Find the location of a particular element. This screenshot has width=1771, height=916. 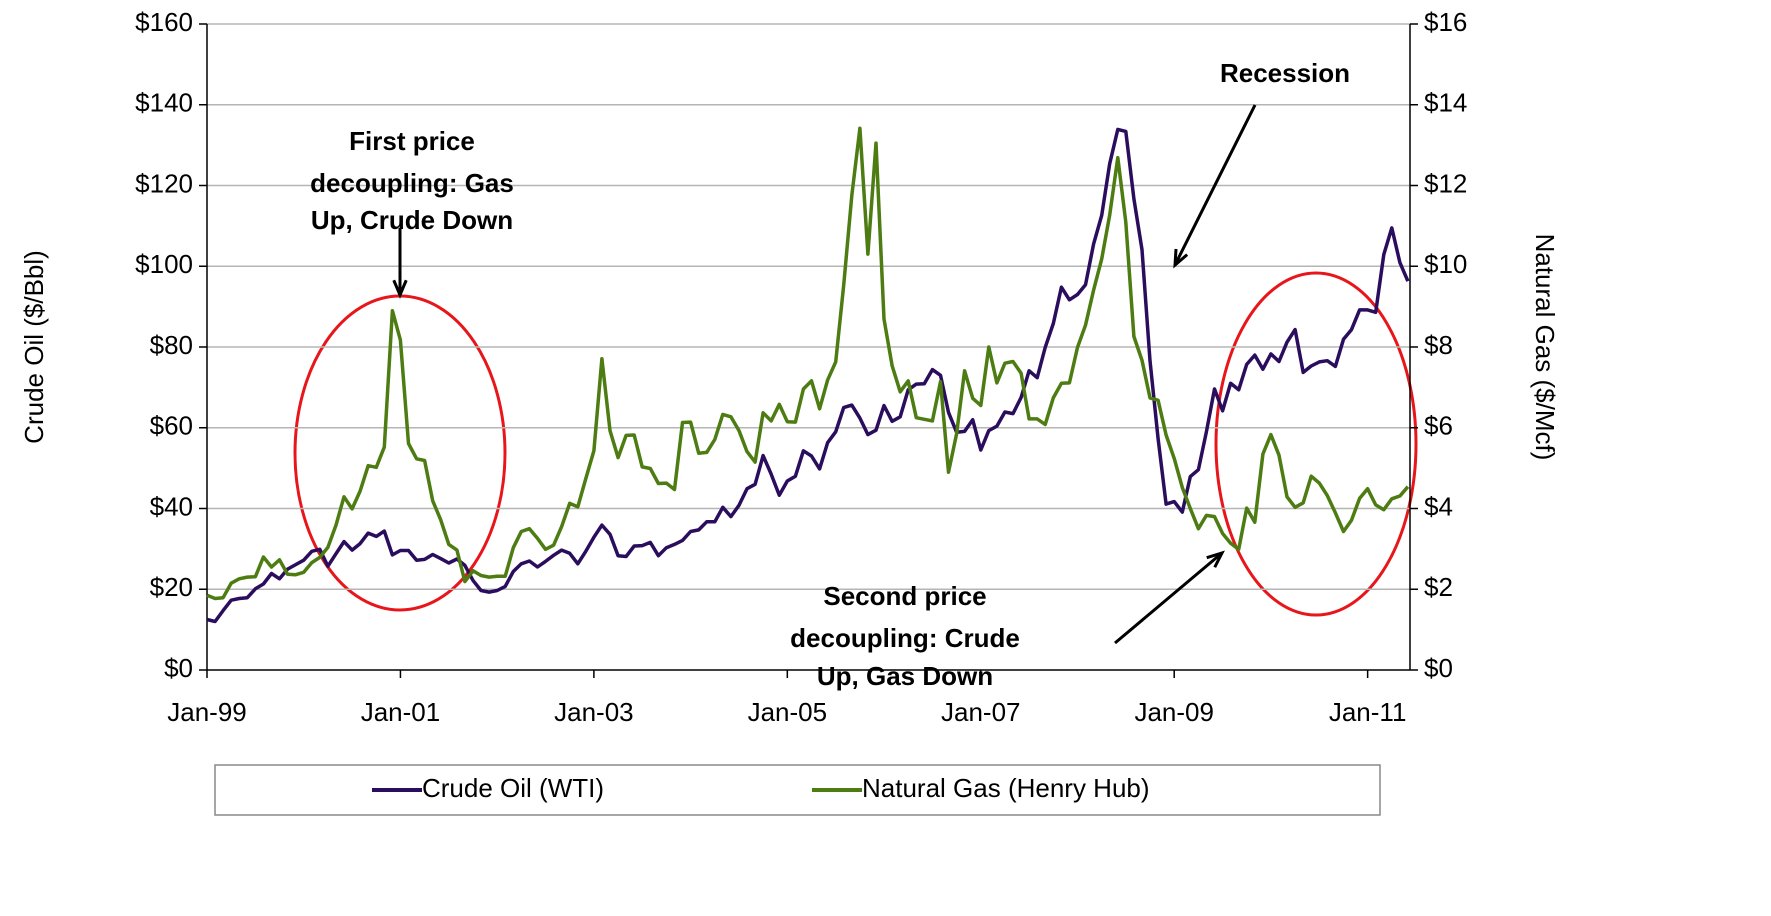

highlight-ellipse is located at coordinates (1316, 444).